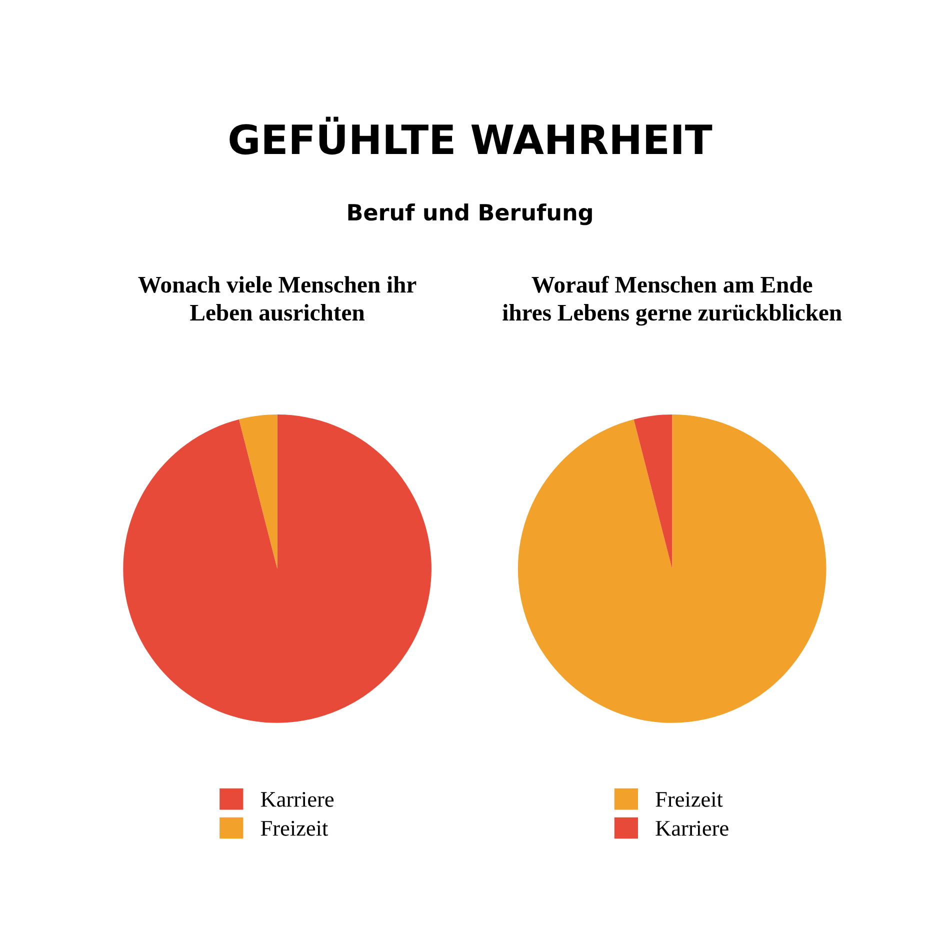 The height and width of the screenshot is (940, 940). I want to click on chart-title: Wonach viele Menschen ihr Leben ausrichten, so click(277, 298).